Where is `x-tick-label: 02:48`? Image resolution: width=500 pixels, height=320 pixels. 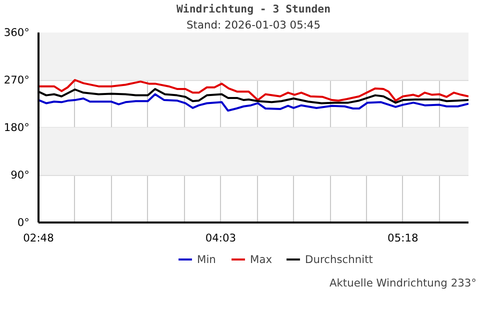
x-tick-label: 02:48 is located at coordinates (38, 238).